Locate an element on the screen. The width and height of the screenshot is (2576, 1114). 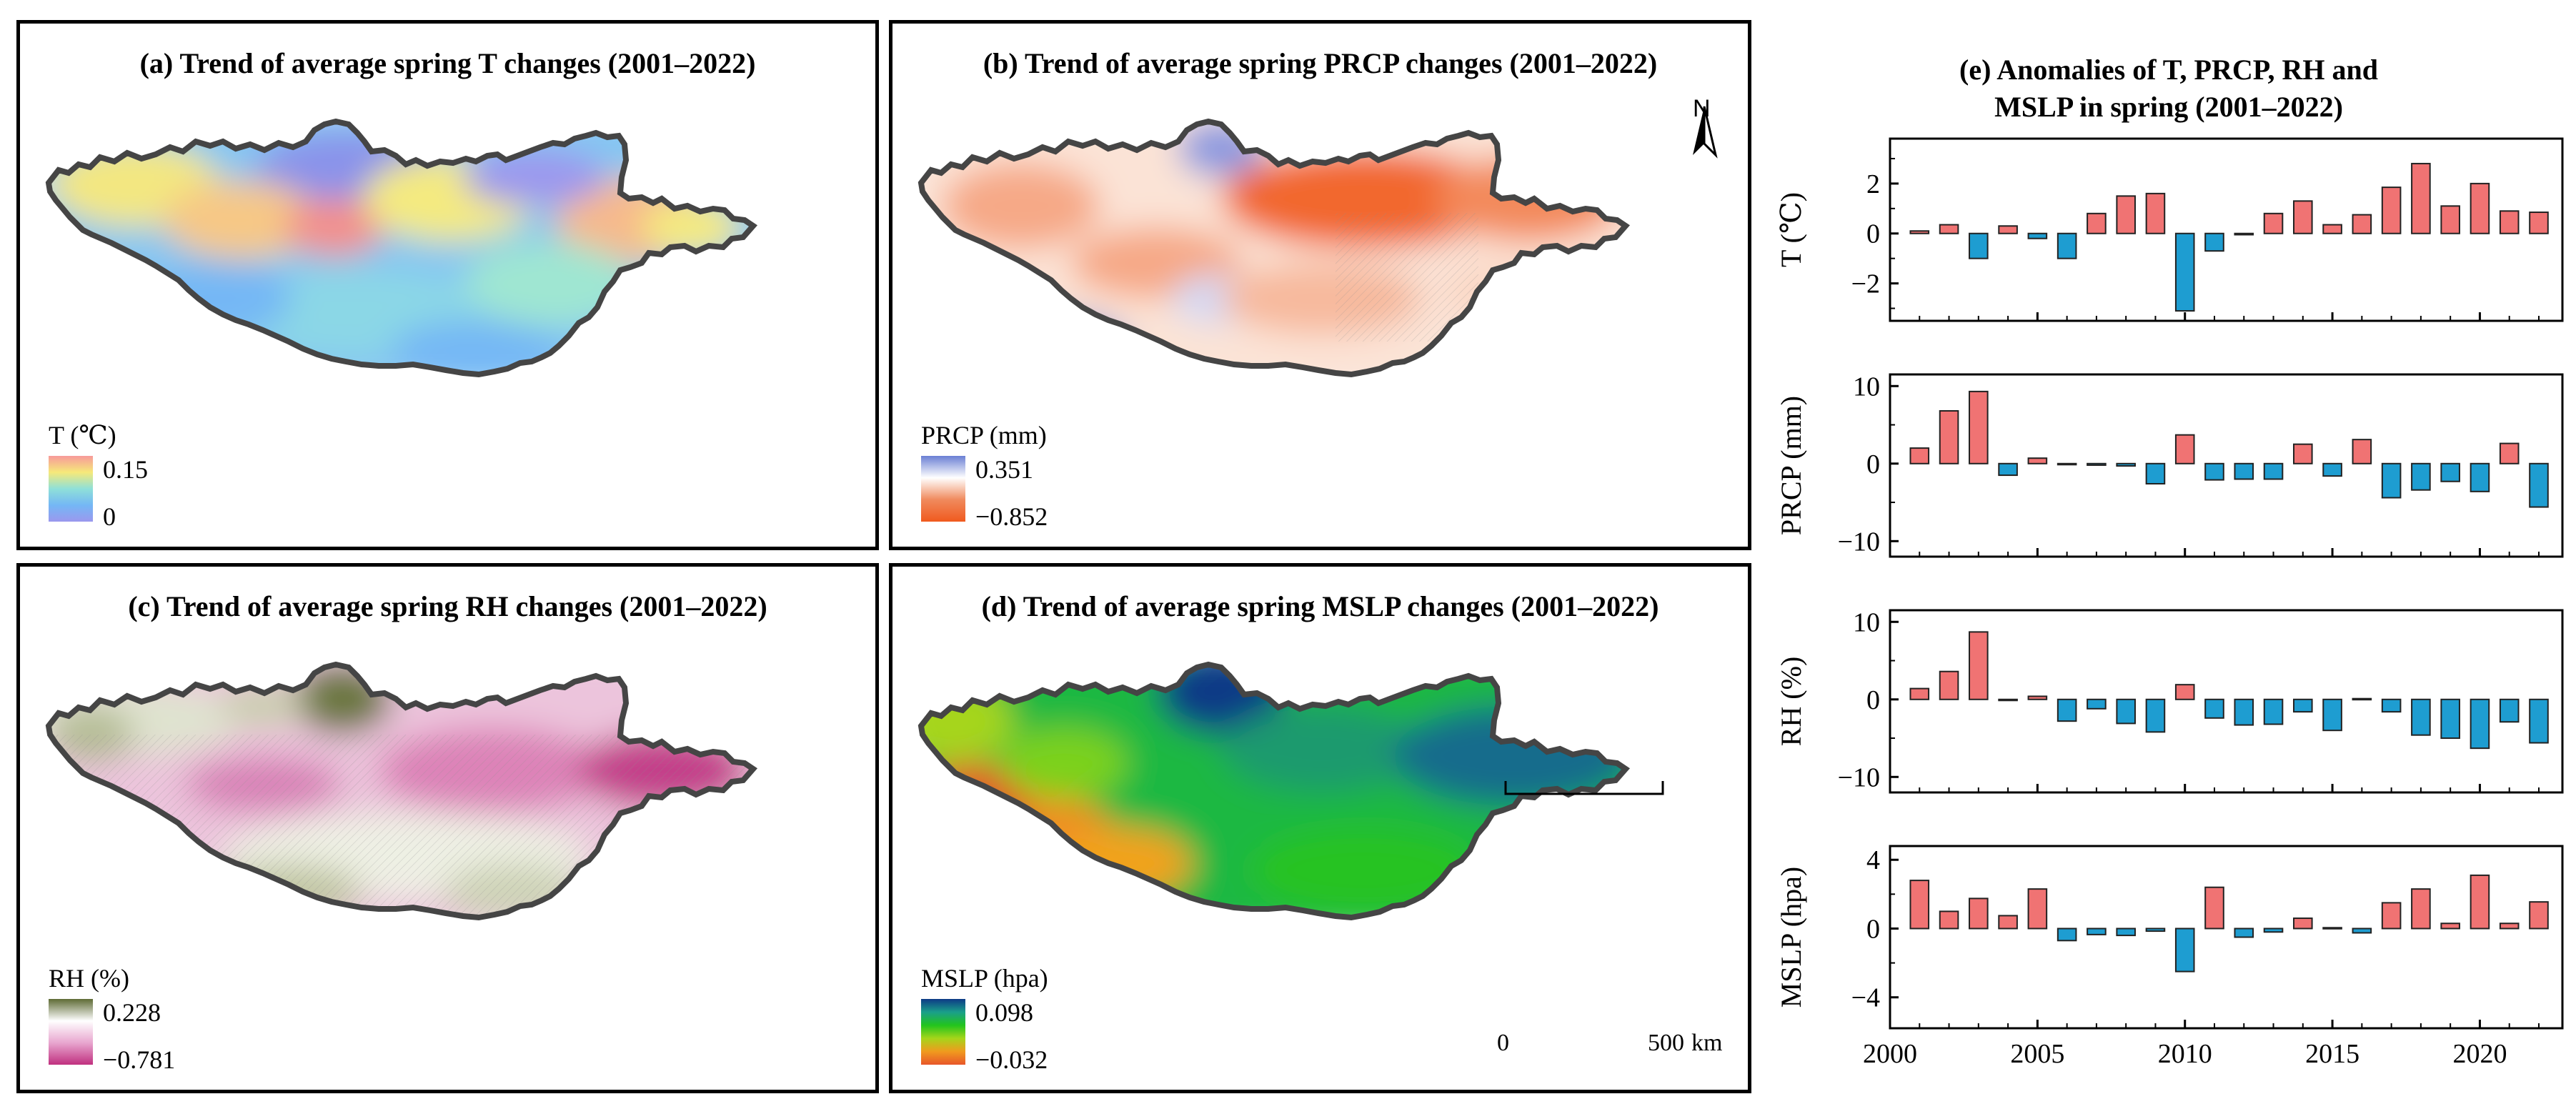
bar-2-2010 is located at coordinates (2184, 449).